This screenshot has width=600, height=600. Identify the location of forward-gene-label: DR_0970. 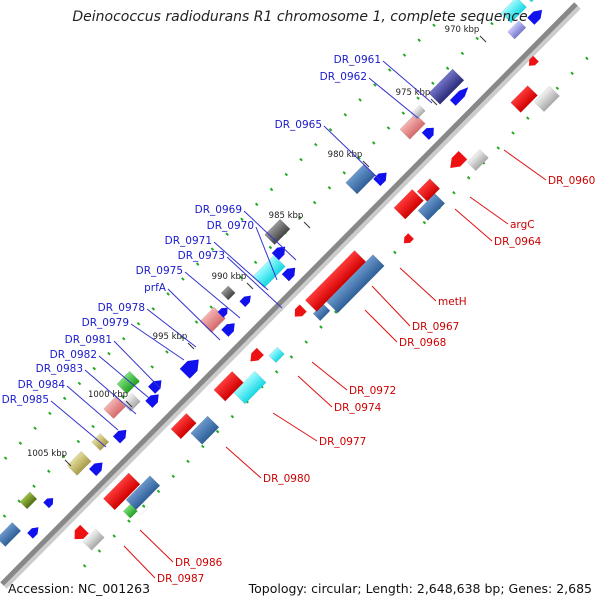
(230, 226).